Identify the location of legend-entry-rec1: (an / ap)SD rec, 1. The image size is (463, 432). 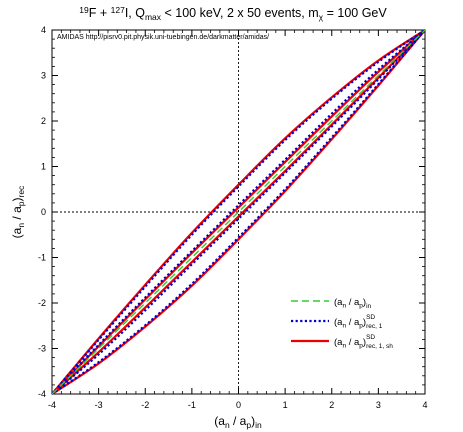
(337, 322).